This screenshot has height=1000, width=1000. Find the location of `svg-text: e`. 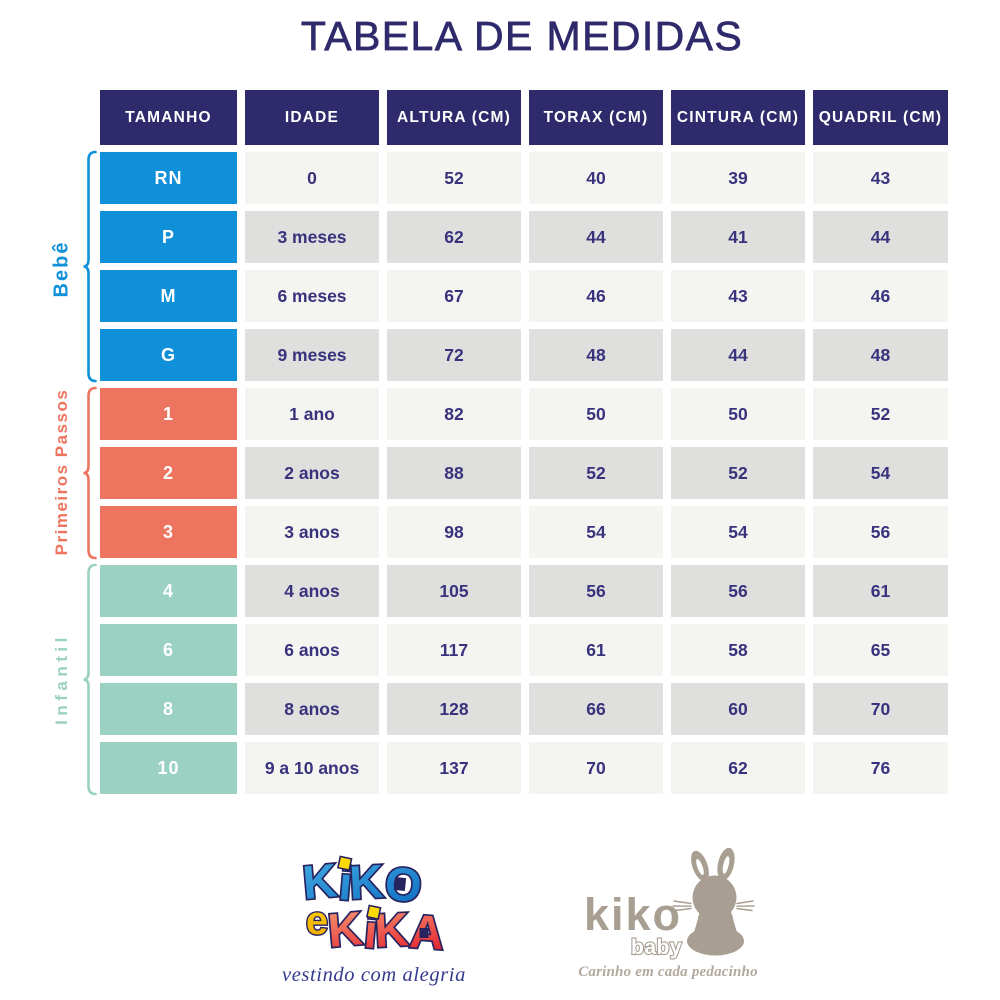

svg-text: e is located at coordinates (317, 921).